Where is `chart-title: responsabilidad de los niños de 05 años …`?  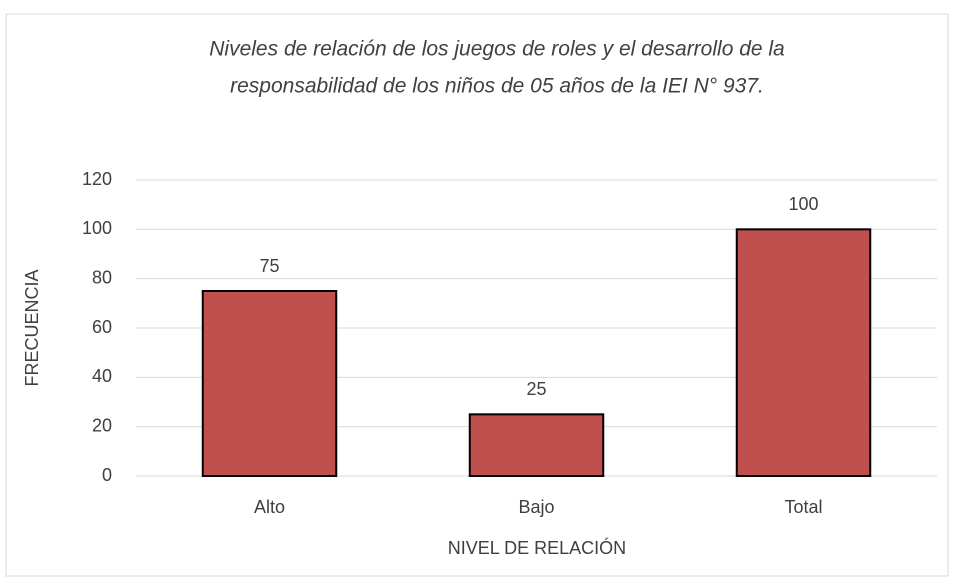 chart-title: responsabilidad de los niños de 05 años … is located at coordinates (497, 86).